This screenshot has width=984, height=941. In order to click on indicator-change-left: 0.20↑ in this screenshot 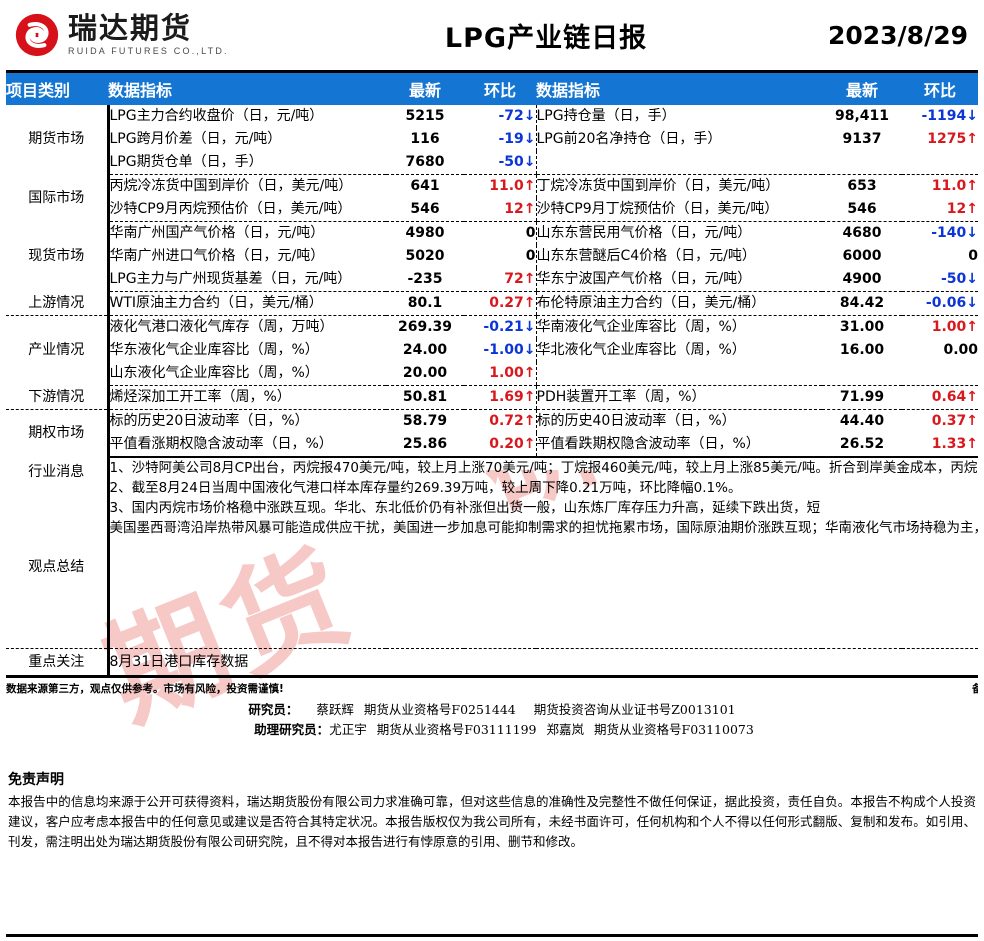, I will do `click(500, 445)`.